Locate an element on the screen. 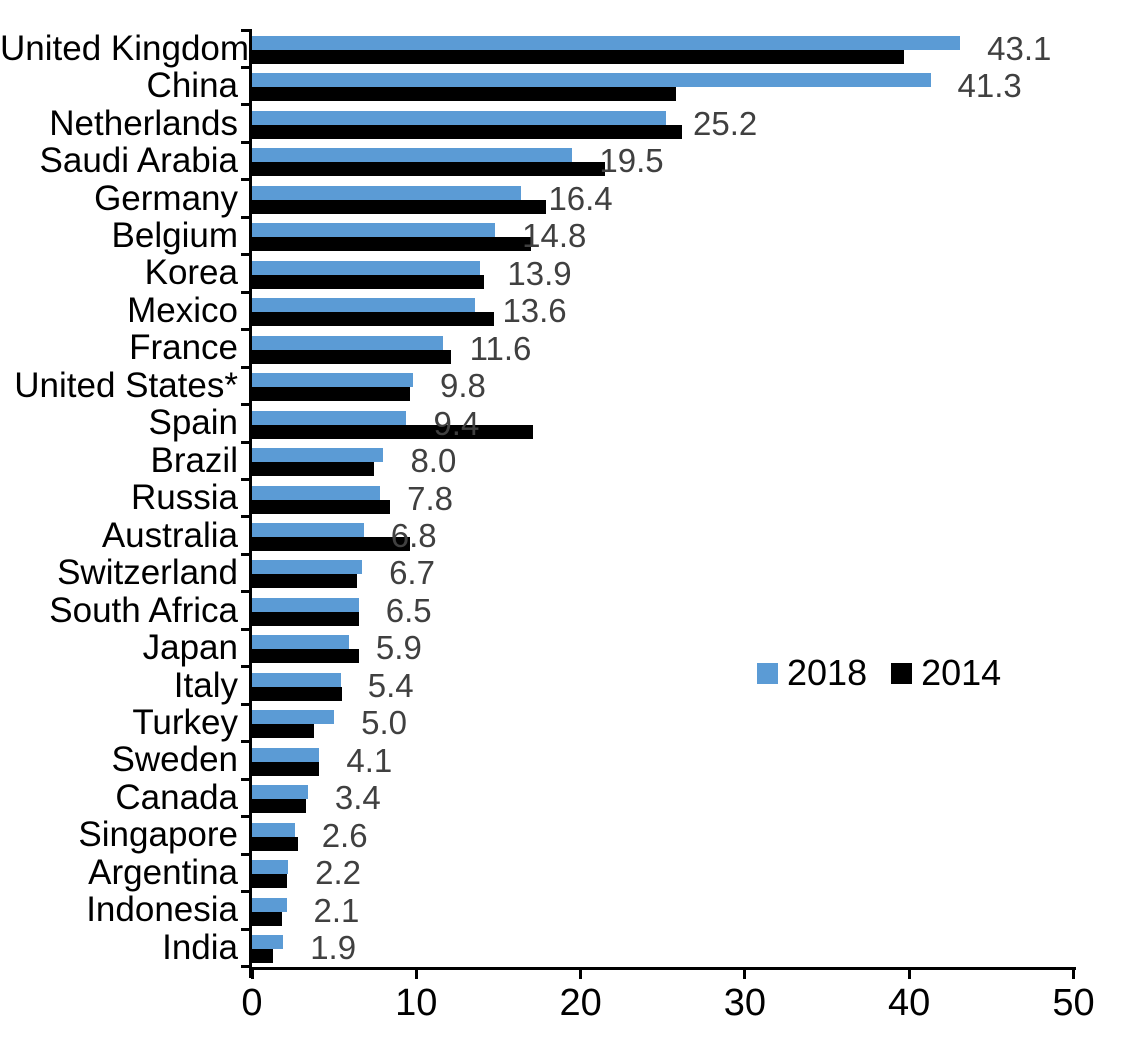 Image resolution: width=1123 pixels, height=1041 pixels. data-label: 2.6 is located at coordinates (344, 835).